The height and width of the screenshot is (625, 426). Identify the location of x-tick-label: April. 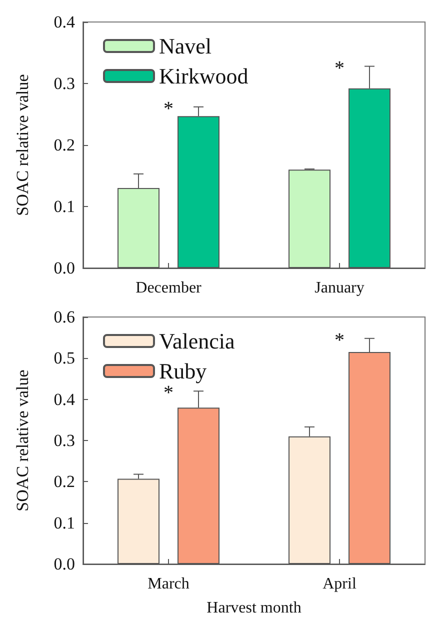
(339, 584).